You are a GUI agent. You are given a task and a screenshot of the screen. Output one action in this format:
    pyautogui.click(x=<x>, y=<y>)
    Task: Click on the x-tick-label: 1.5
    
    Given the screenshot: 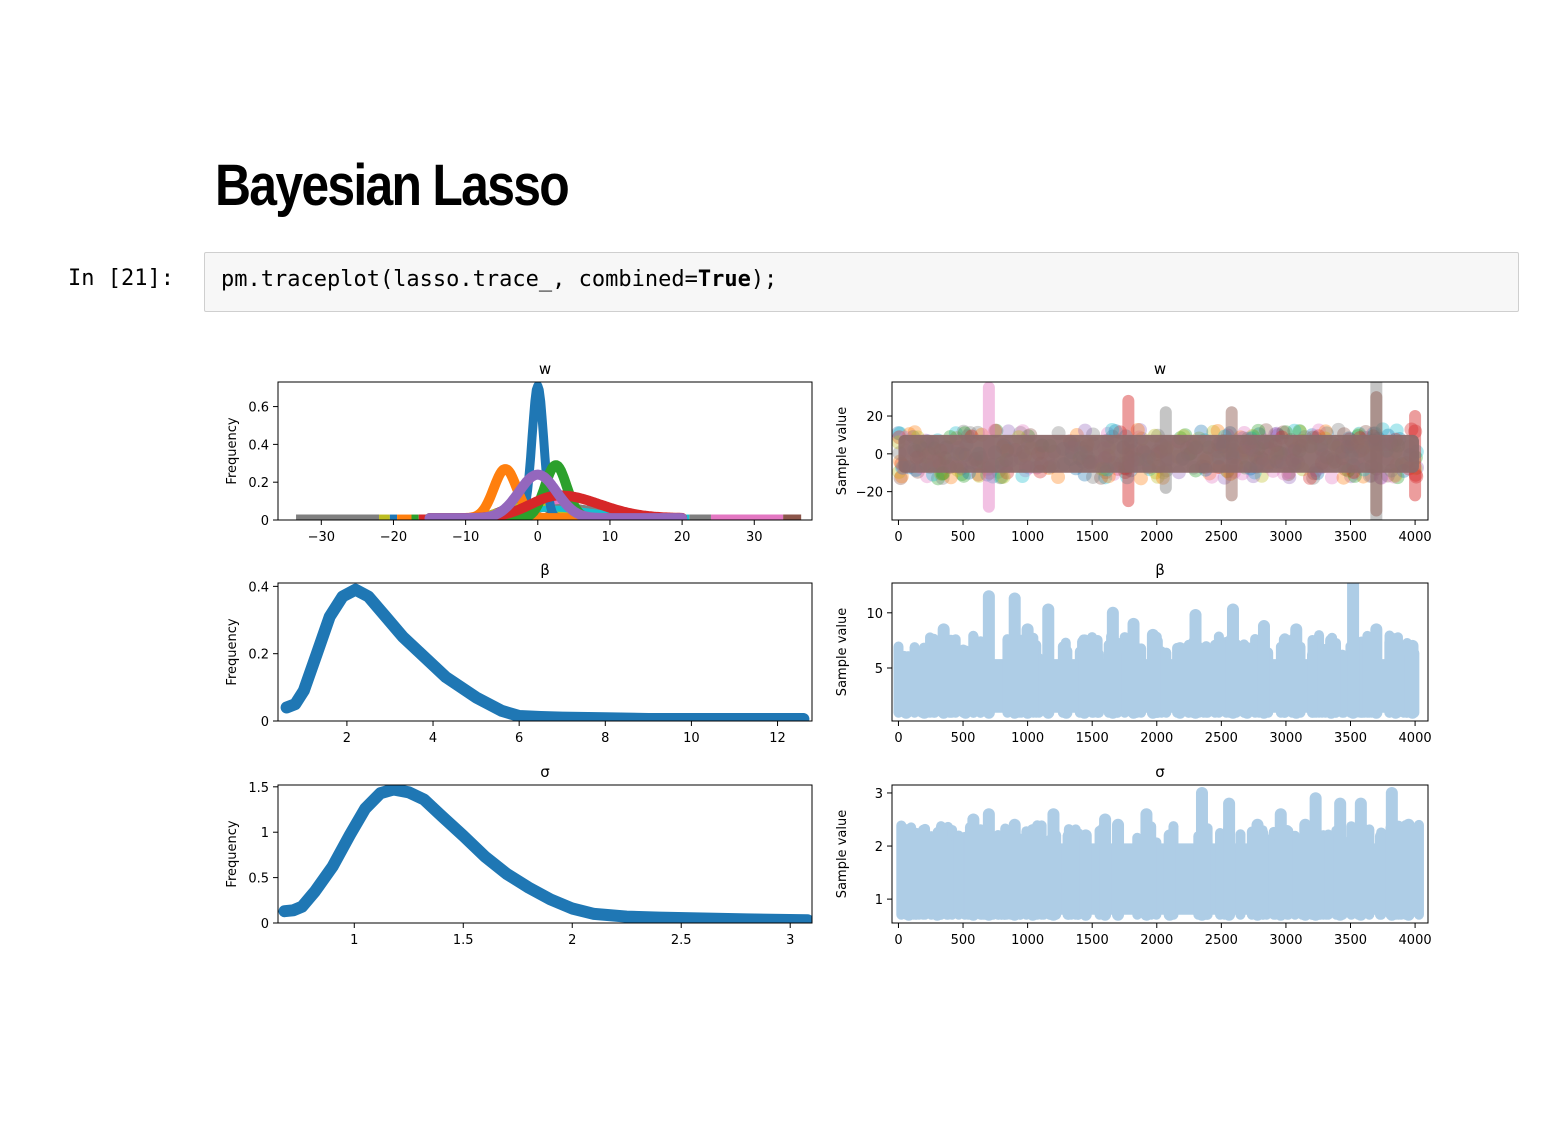 What is the action you would take?
    pyautogui.click(x=463, y=940)
    